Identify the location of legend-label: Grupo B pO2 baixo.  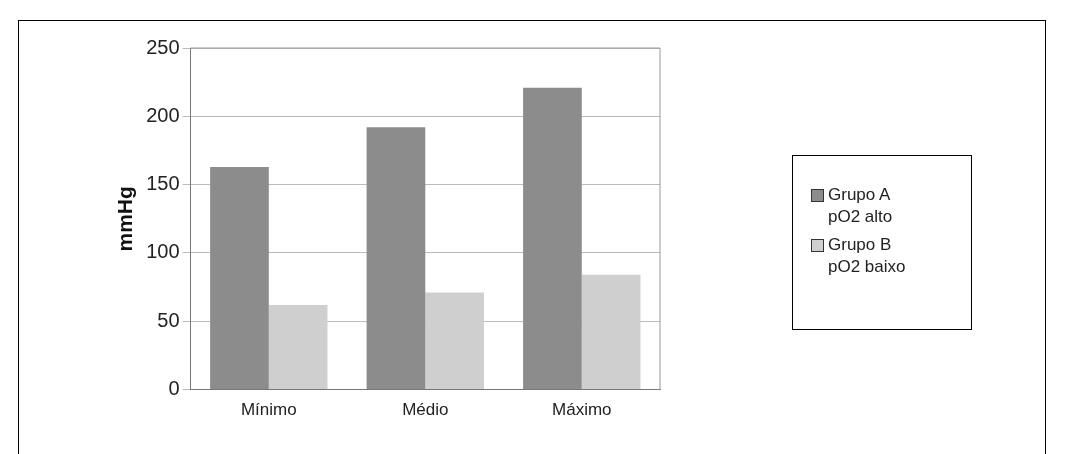
(867, 256).